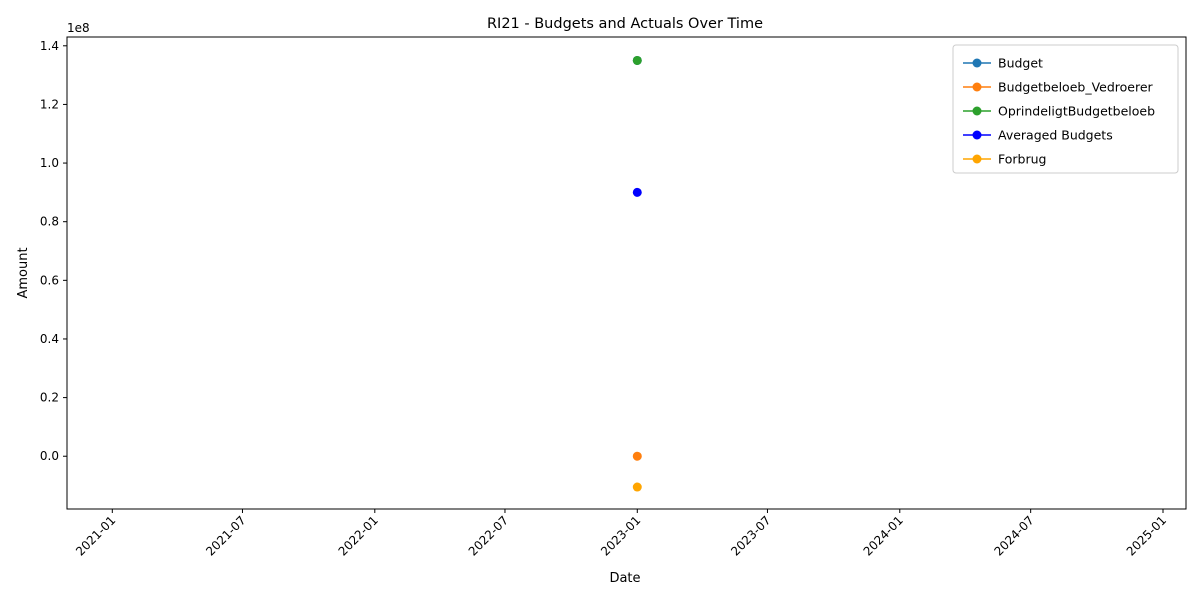 This screenshot has width=1200, height=600. I want to click on y-tick-label: 0.4, so click(49, 339).